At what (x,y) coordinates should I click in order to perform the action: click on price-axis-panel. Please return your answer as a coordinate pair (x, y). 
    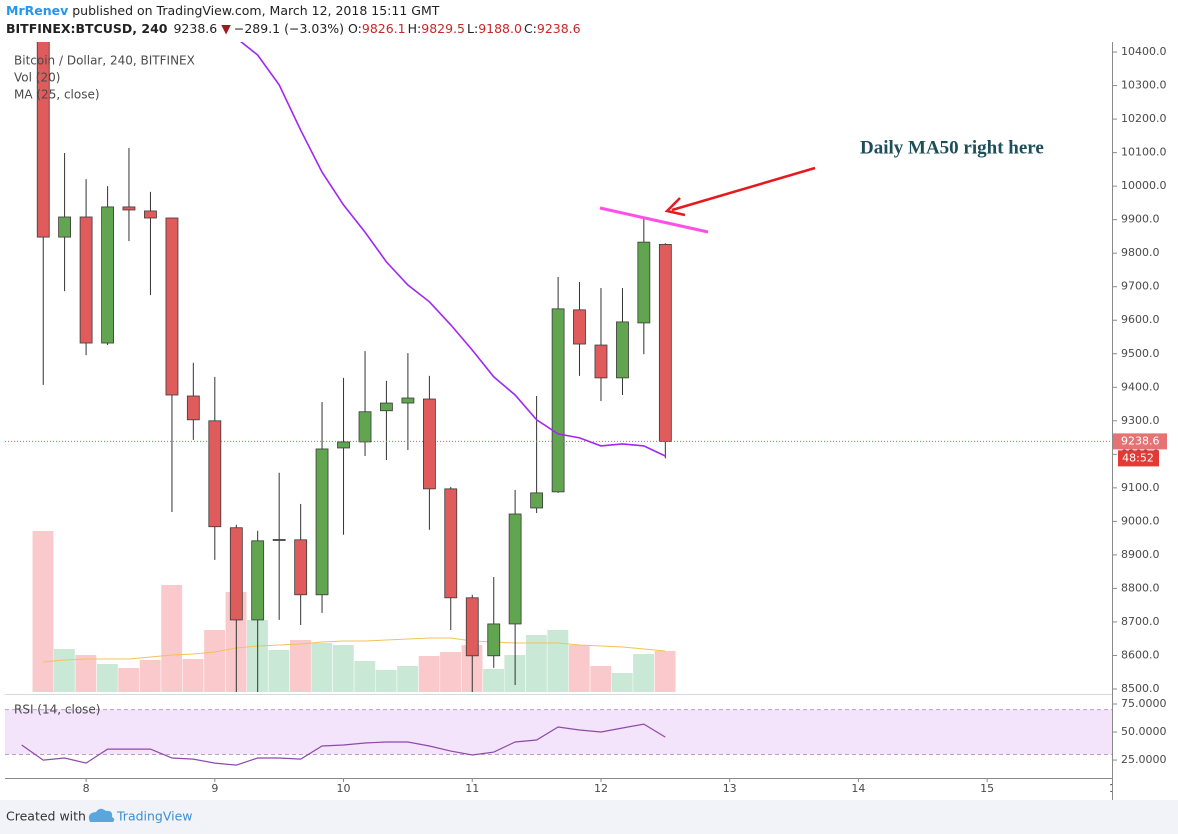
    Looking at the image, I should click on (1145, 421).